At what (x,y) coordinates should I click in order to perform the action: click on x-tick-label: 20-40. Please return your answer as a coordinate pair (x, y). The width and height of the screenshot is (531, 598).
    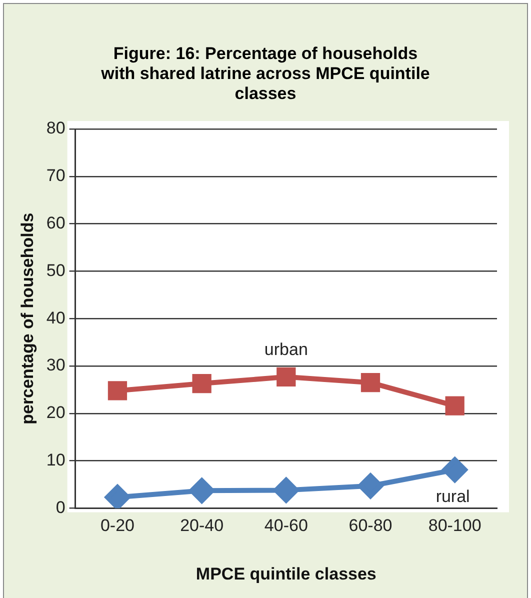
    Looking at the image, I should click on (202, 526).